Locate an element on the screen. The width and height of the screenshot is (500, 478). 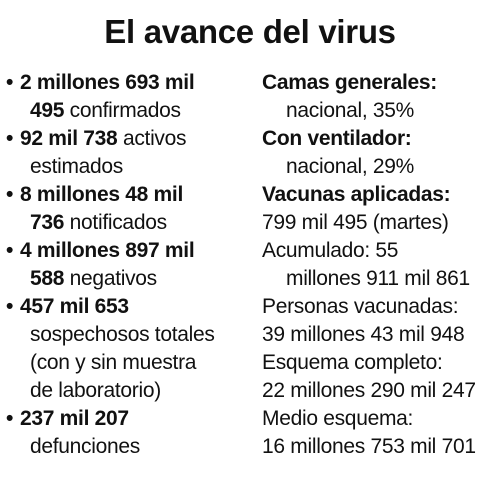
vacunas-label: Vacunas aplicadas: is located at coordinates (380, 195).